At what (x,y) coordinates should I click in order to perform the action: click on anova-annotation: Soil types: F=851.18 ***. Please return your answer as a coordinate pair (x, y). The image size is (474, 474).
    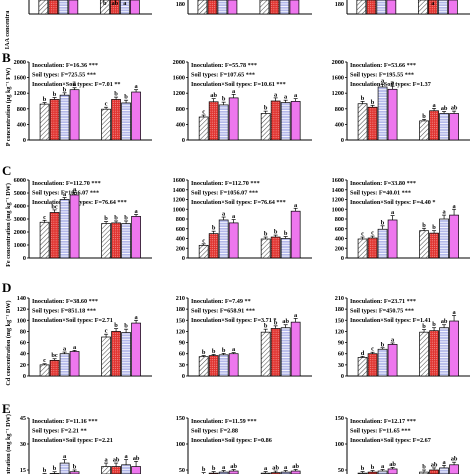
    Looking at the image, I should click on (64, 311).